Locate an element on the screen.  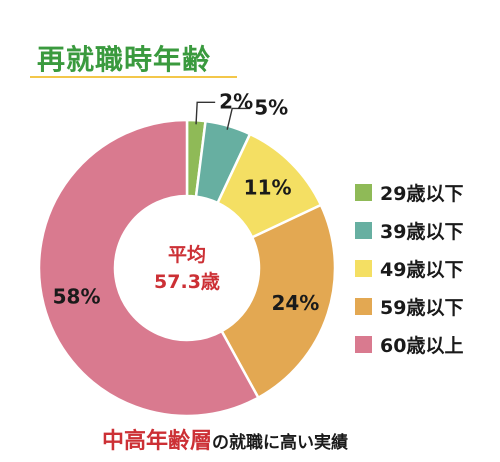
title-underline is located at coordinates (133, 77).